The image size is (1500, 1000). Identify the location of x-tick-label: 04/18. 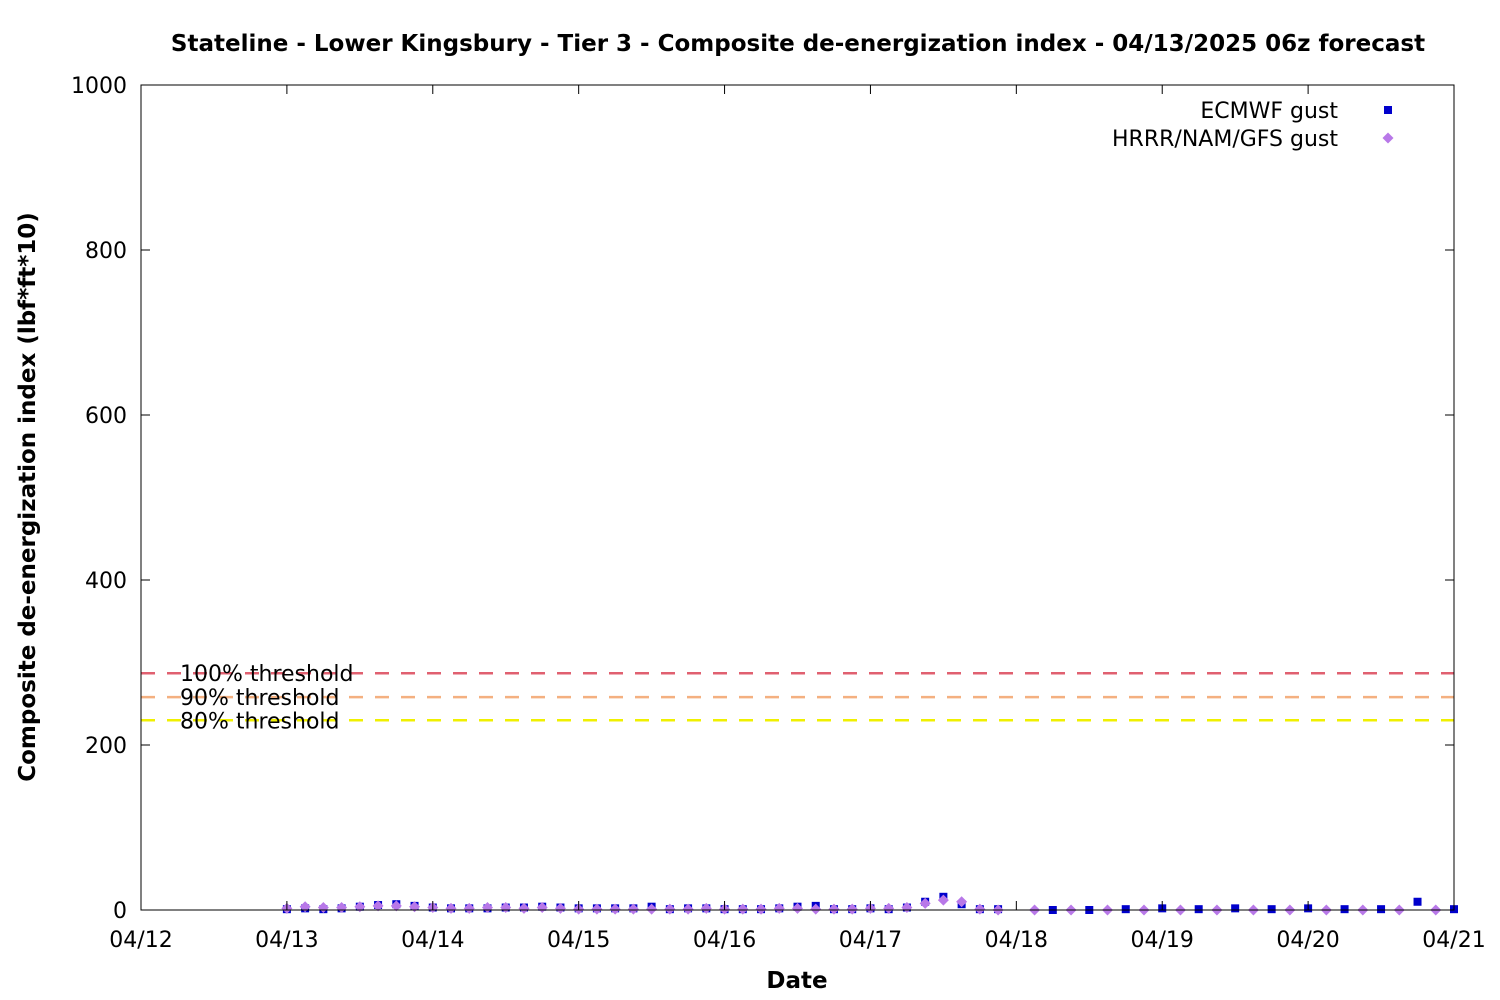
(1016, 940).